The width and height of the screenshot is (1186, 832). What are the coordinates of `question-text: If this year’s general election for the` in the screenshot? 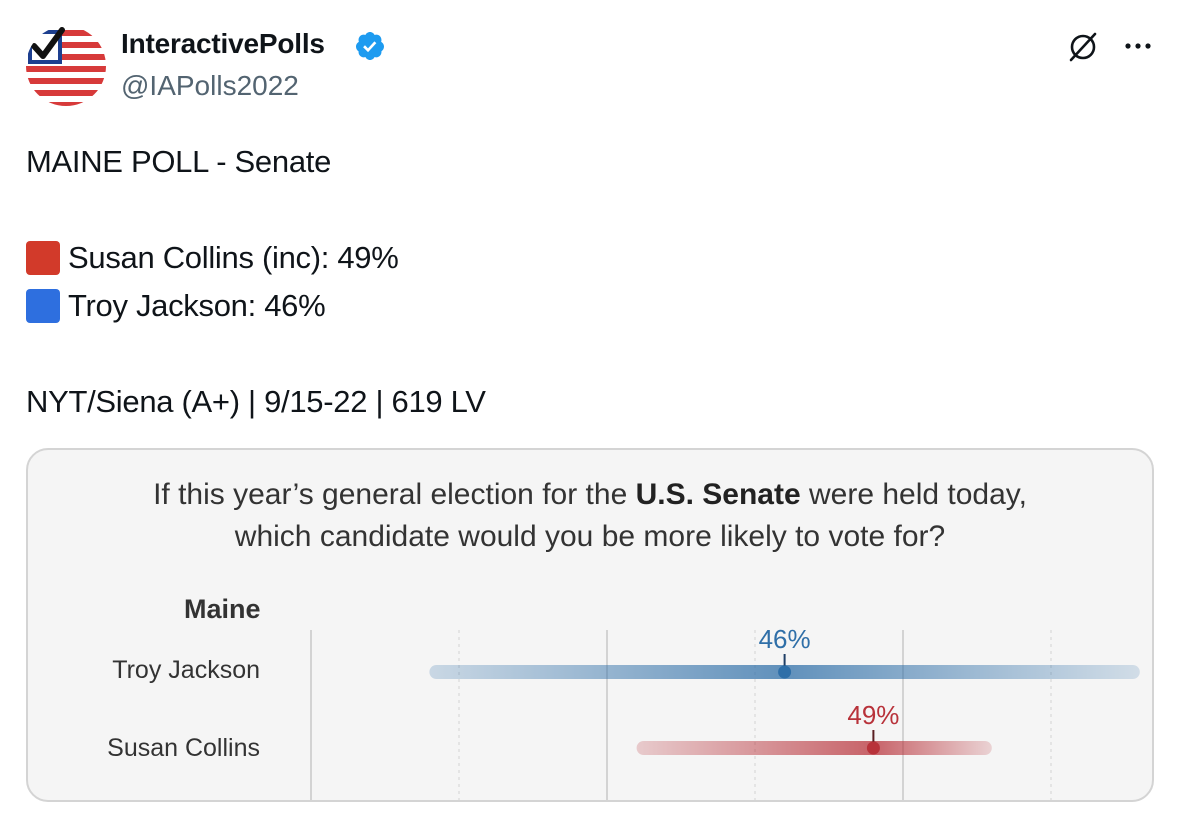 It's located at (394, 494).